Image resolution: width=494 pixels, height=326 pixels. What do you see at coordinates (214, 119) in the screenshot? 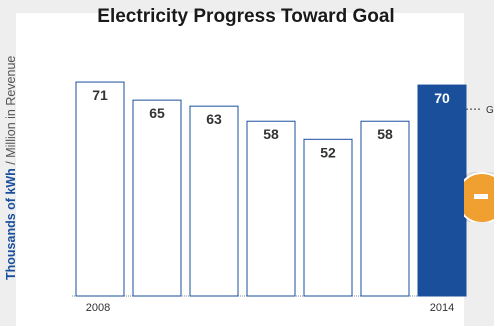
I see `bar-value-label-3: 63` at bounding box center [214, 119].